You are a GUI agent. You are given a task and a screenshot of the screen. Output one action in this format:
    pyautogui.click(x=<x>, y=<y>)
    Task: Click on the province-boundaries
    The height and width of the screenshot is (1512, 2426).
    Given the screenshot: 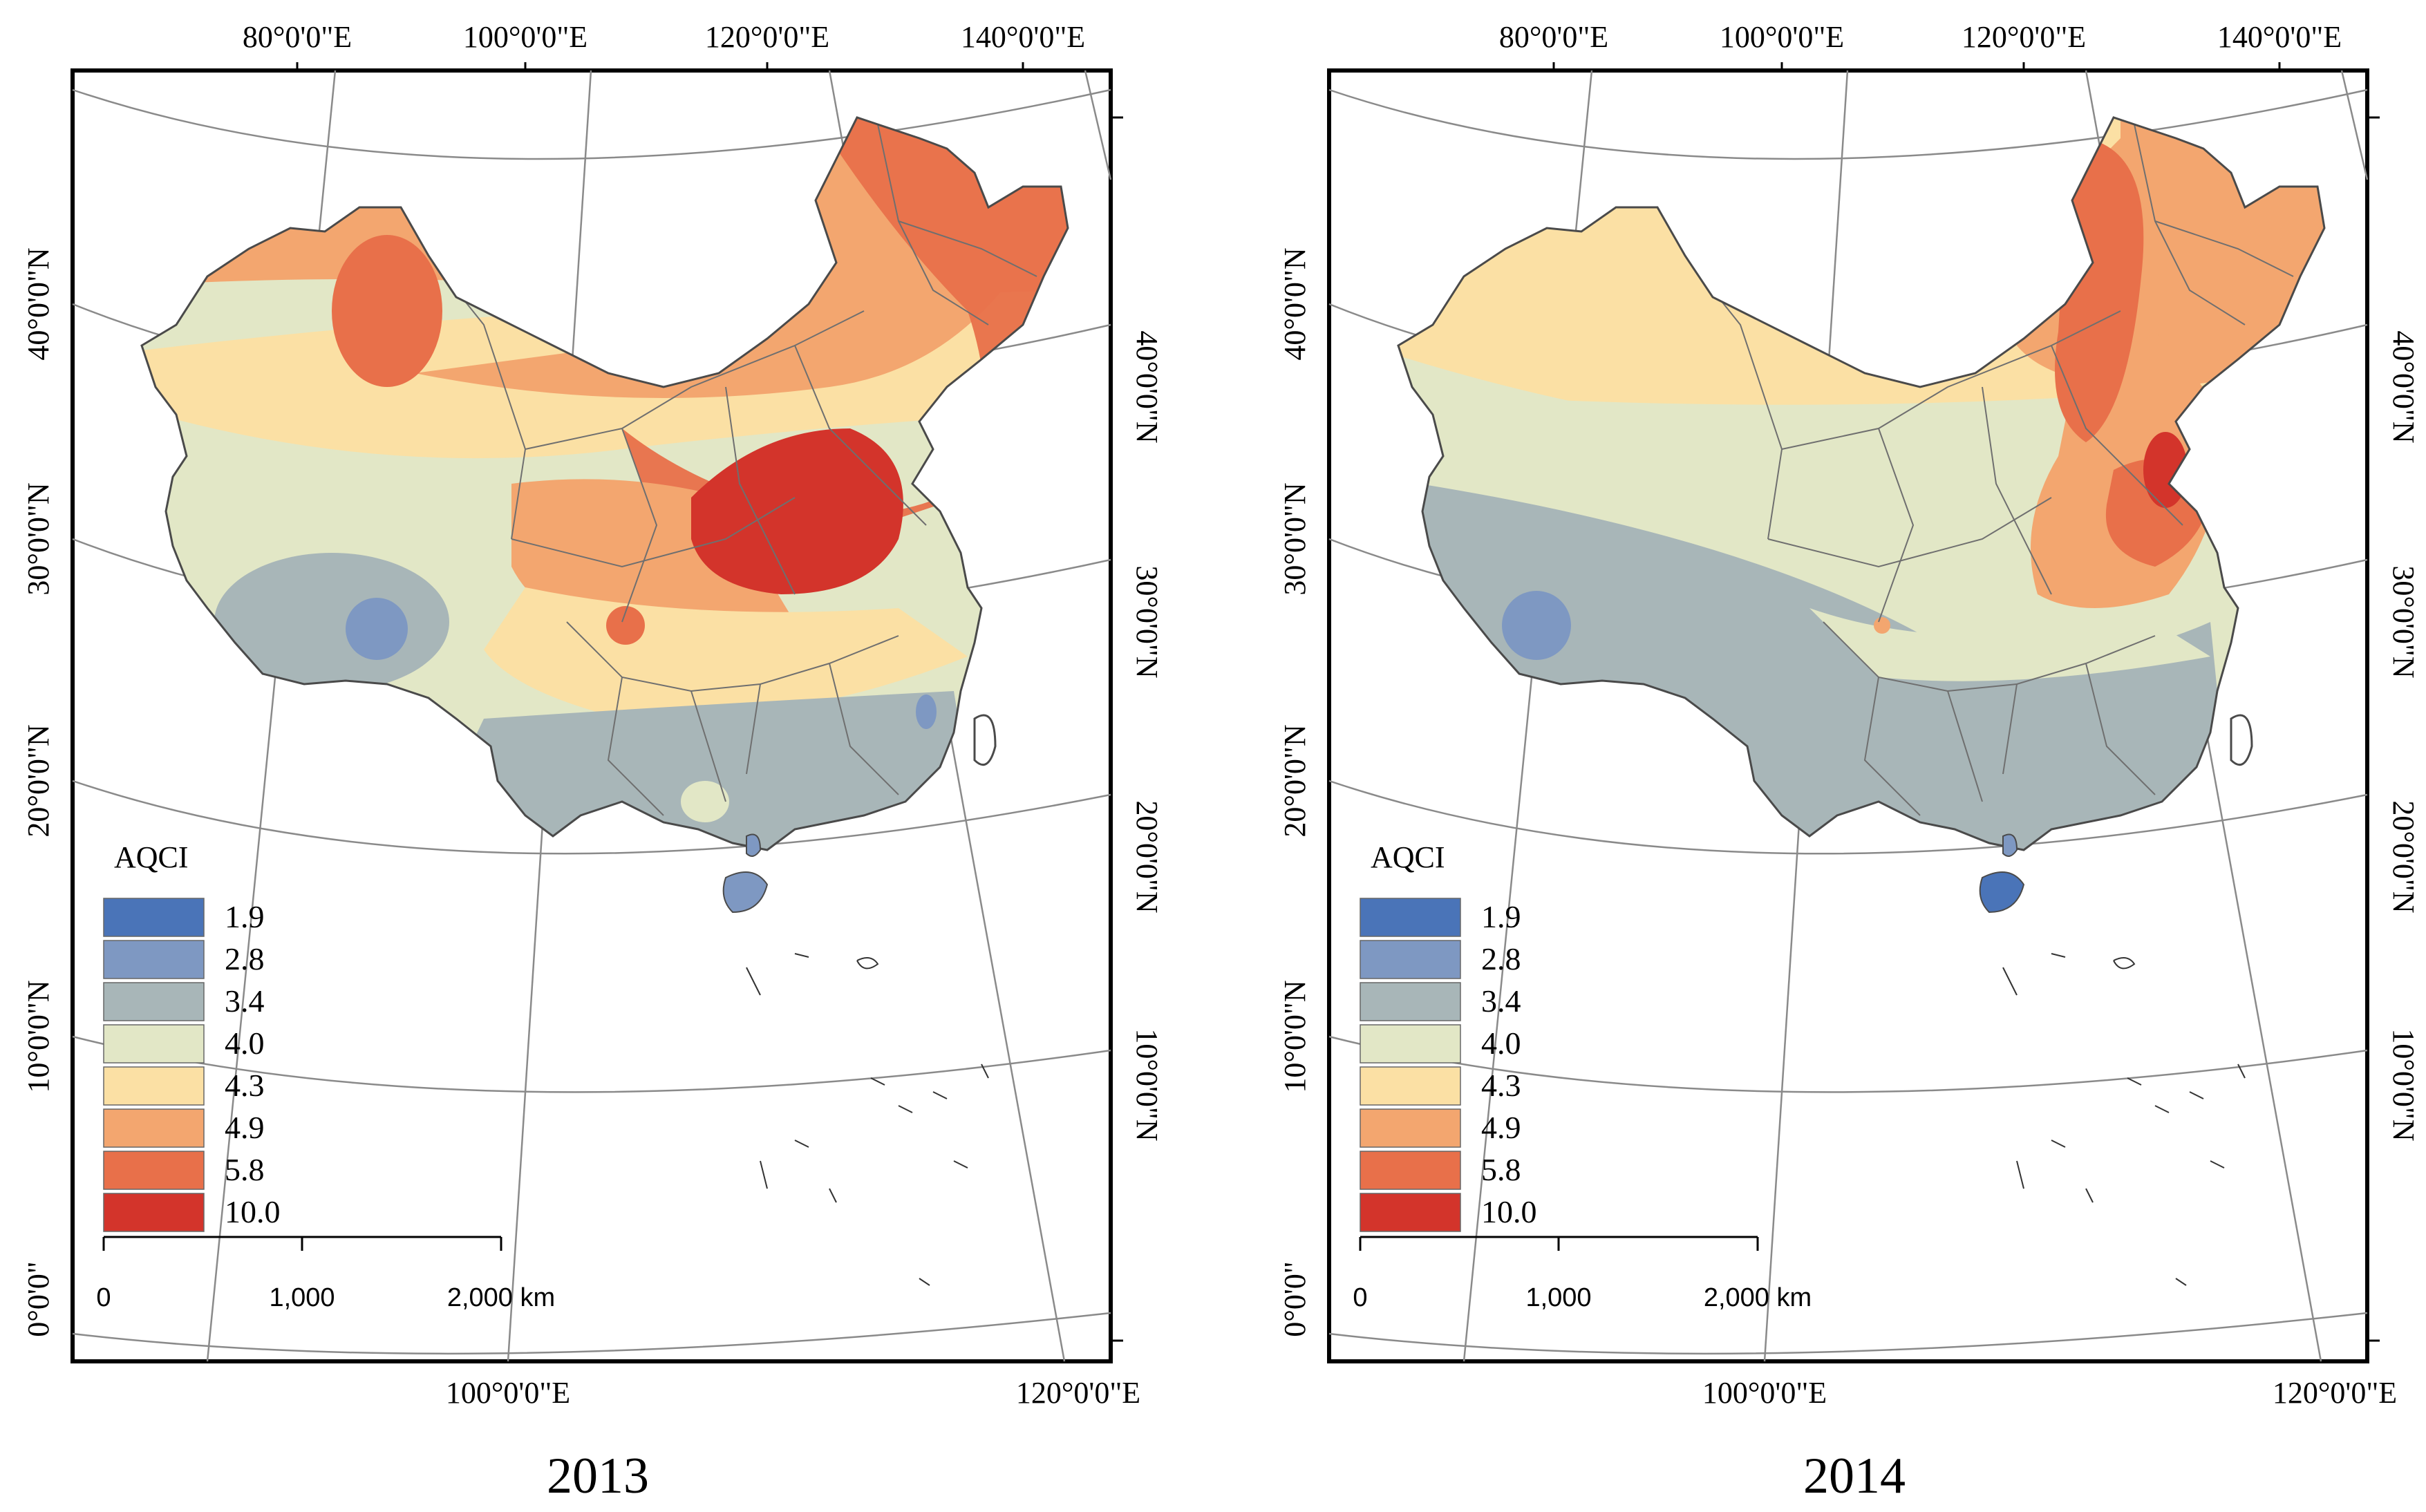 What is the action you would take?
    pyautogui.click(x=1989, y=470)
    